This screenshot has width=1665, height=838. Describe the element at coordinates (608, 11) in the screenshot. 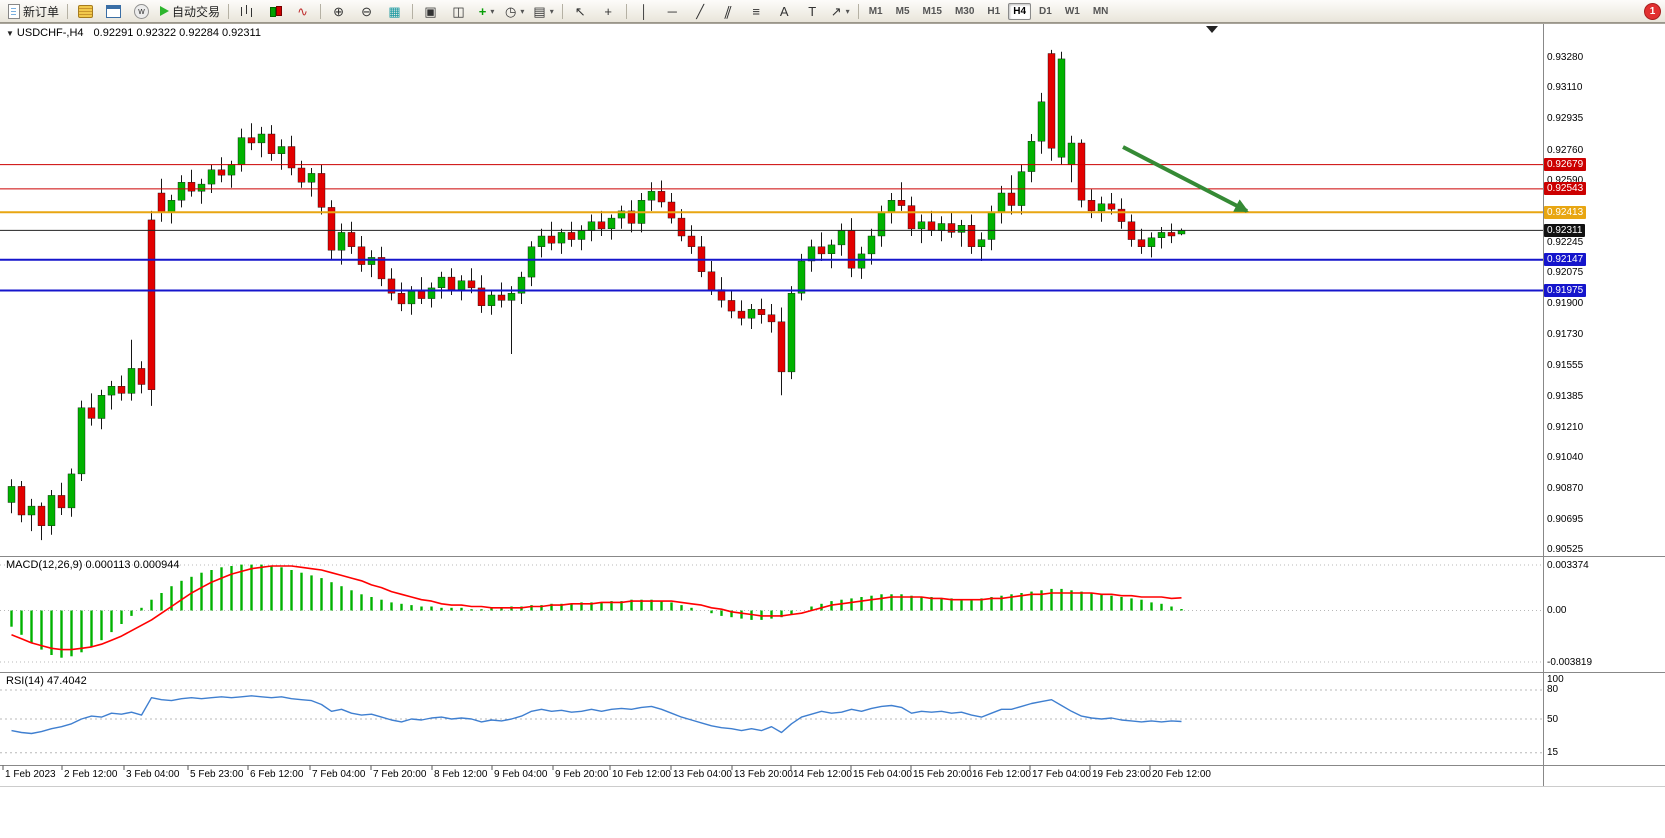

I see `crosshair-button: +` at that location.